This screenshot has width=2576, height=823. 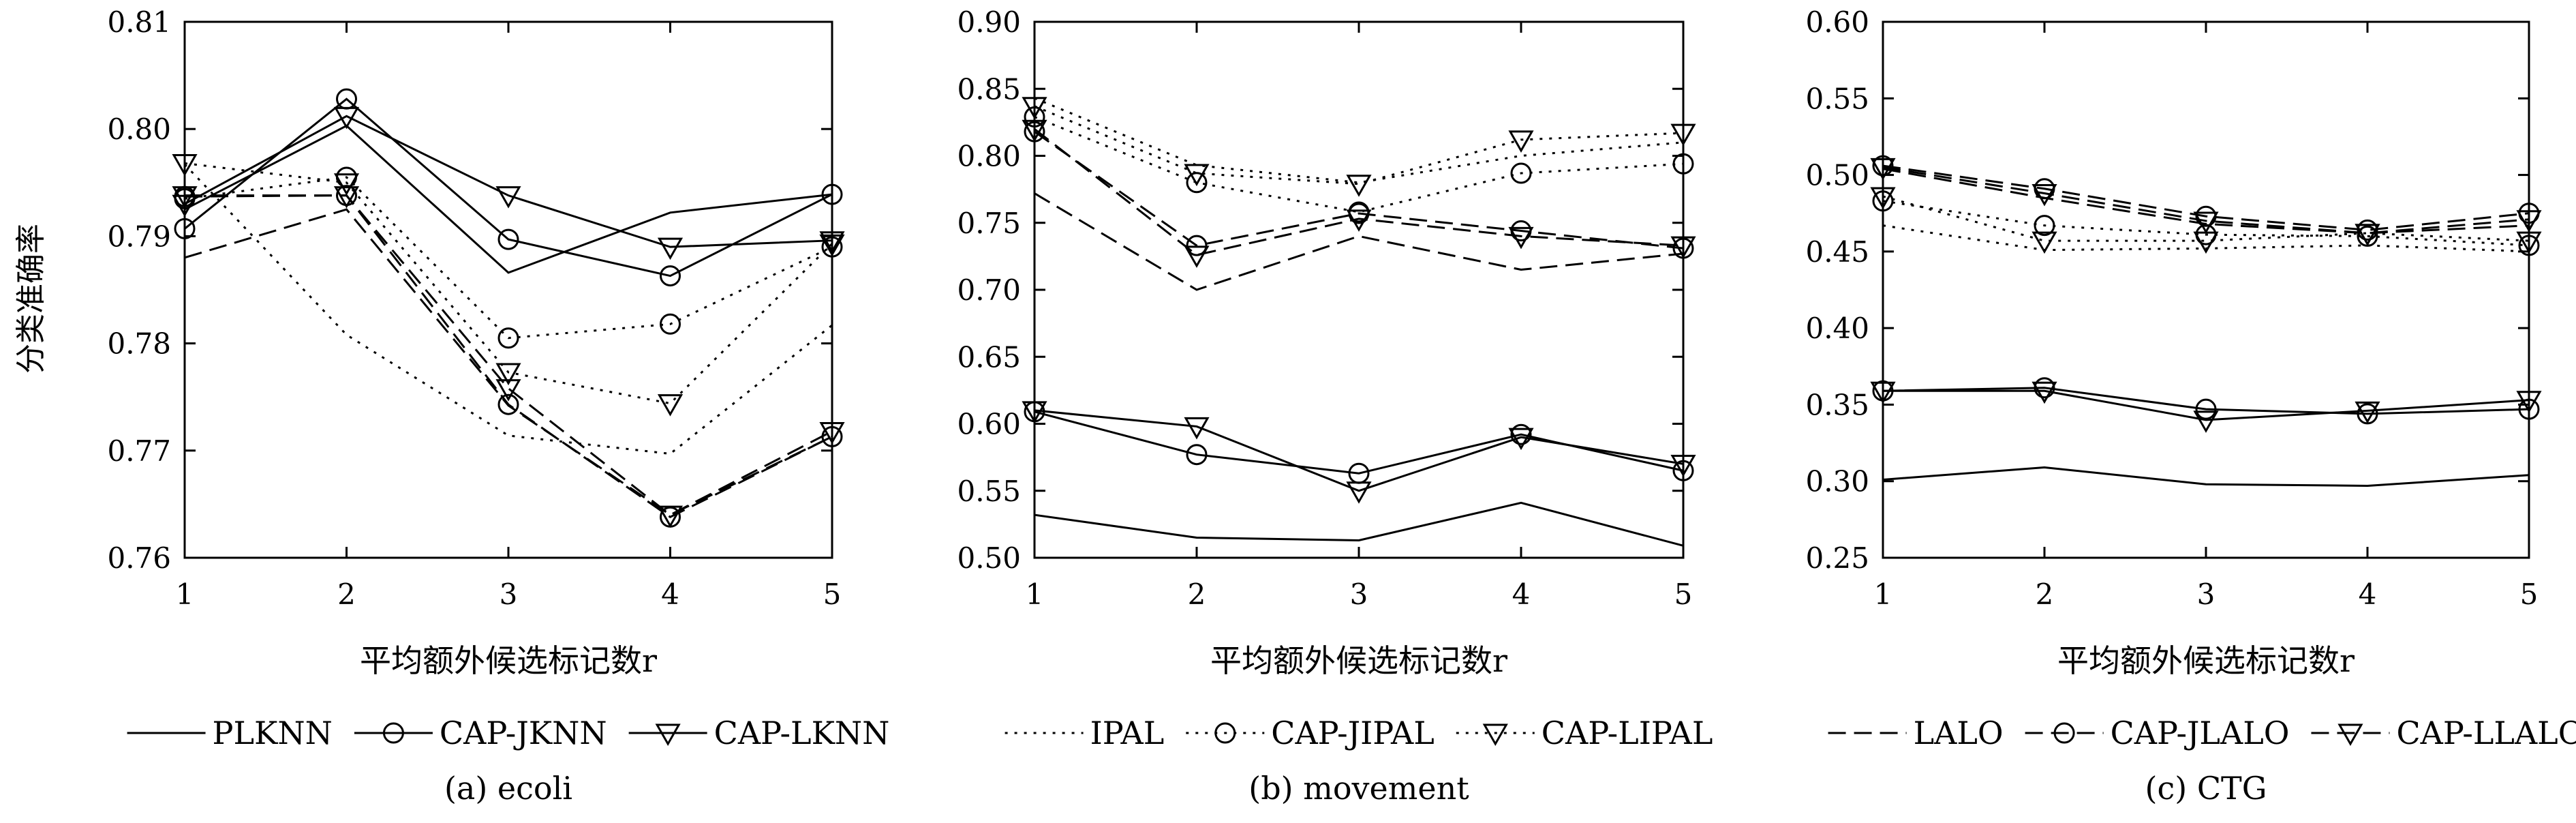 I want to click on x-tick-label: 3, so click(x=2206, y=594).